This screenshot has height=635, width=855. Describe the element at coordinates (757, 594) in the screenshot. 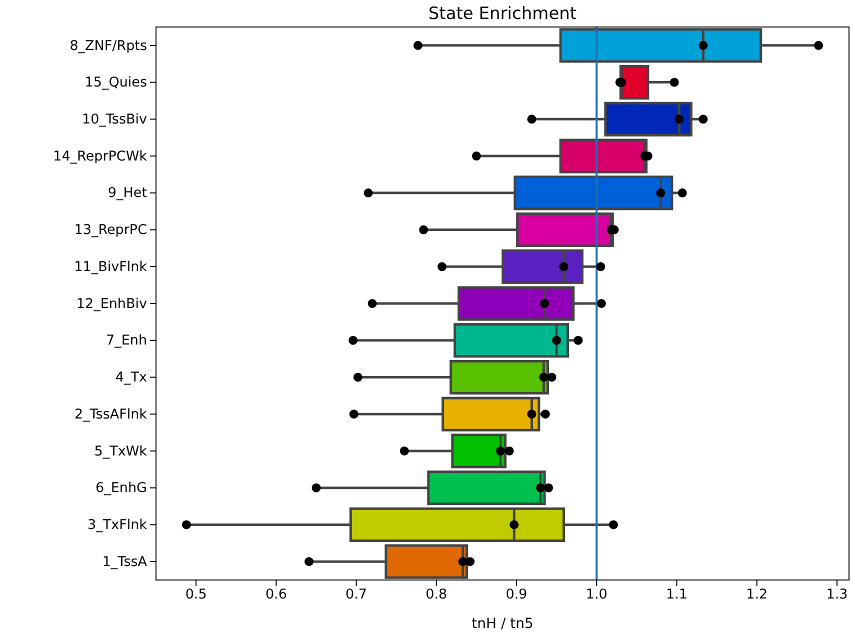

I see `x-tick-label: 1.2` at that location.